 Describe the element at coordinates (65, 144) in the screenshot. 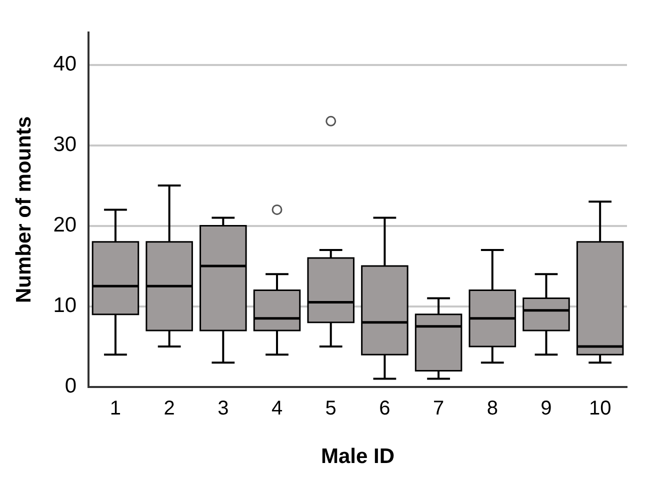

I see `y-tick-label: 30` at that location.